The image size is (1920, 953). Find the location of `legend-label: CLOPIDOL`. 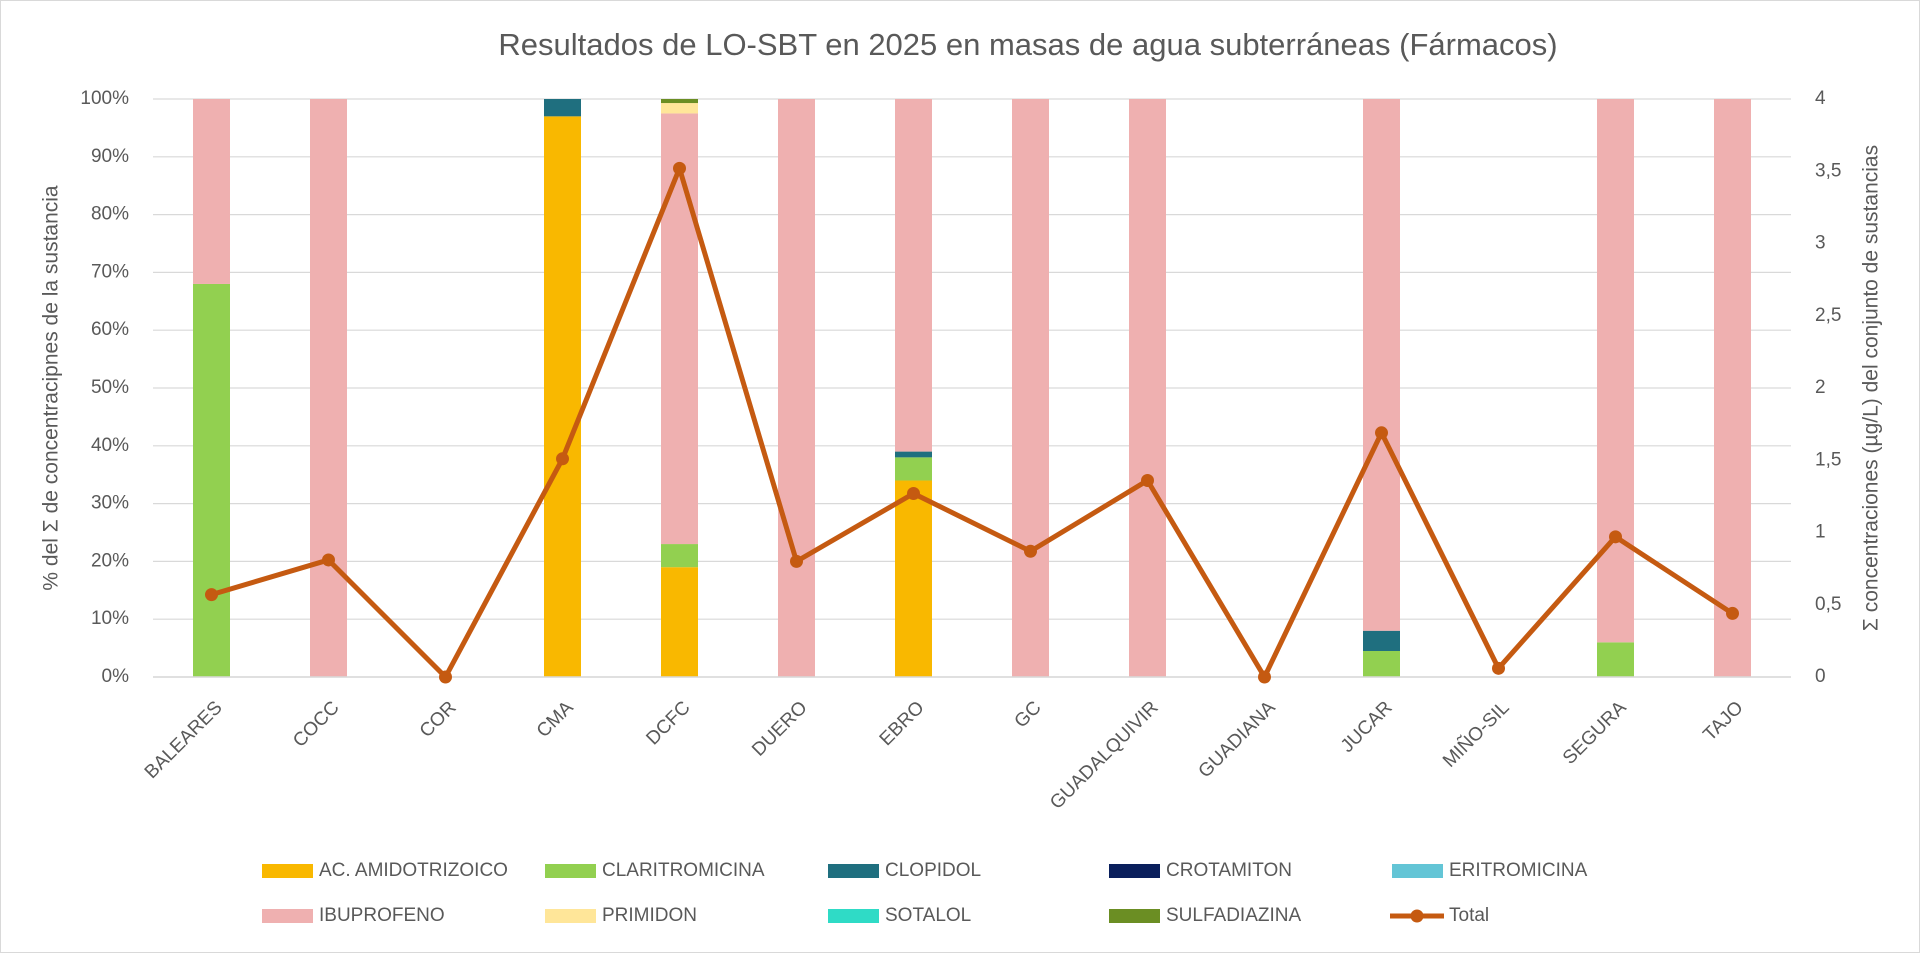

legend-label: CLOPIDOL is located at coordinates (933, 870).